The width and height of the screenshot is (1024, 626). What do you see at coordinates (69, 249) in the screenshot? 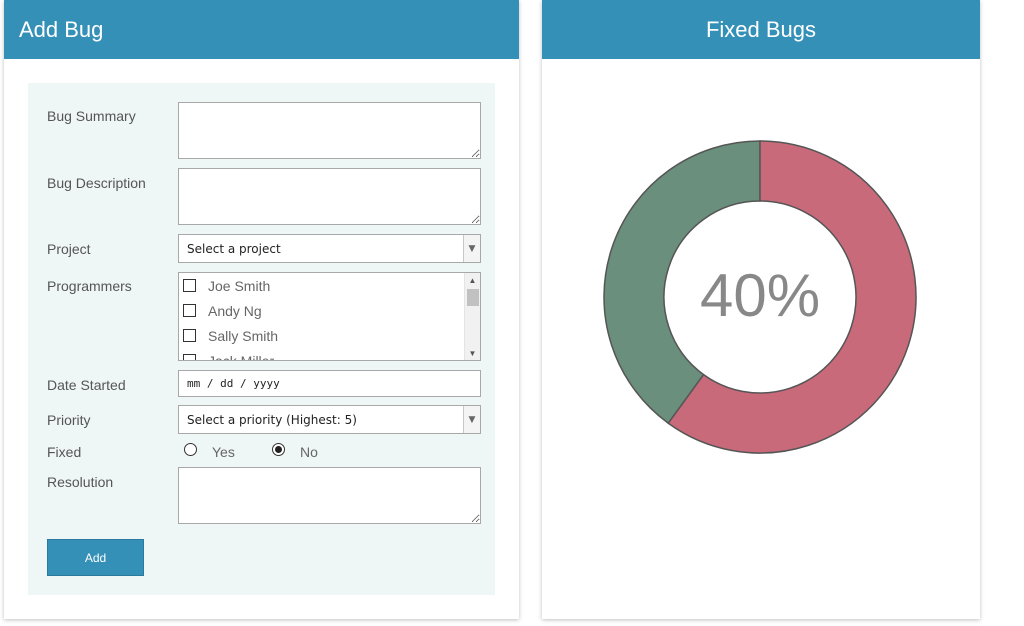
I see `project-label: Project` at bounding box center [69, 249].